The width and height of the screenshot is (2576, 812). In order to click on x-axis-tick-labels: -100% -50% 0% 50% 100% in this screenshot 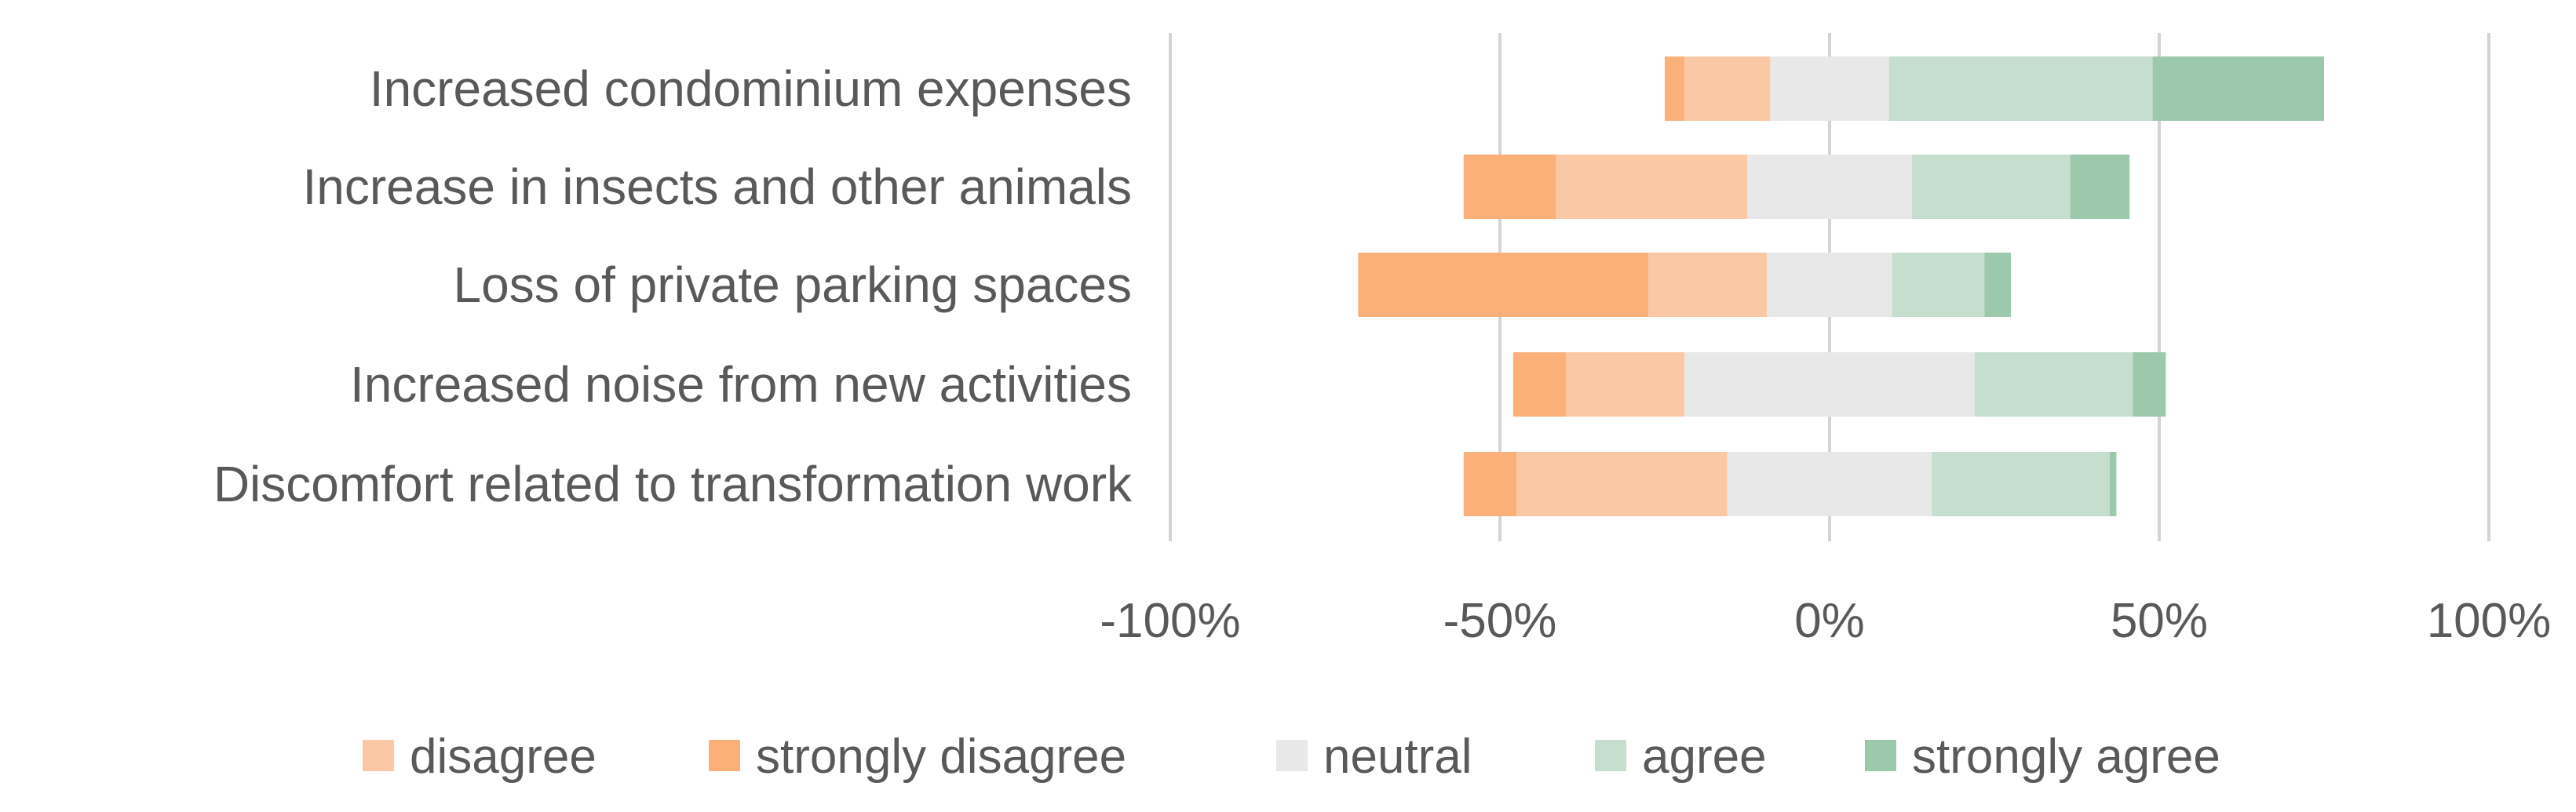, I will do `click(1825, 621)`.